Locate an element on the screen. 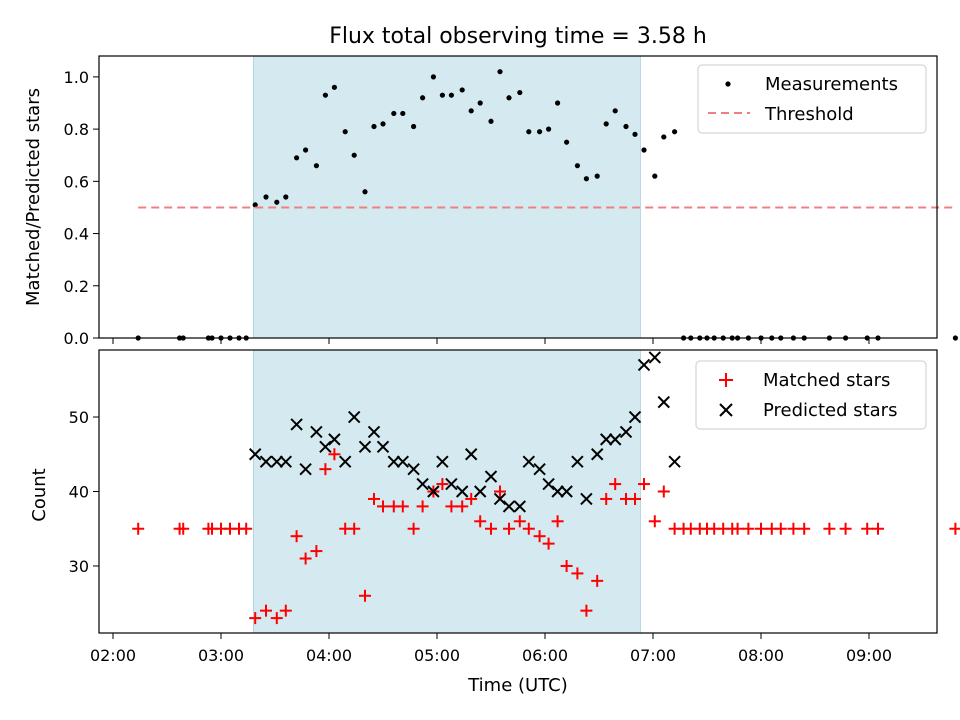 The image size is (960, 720). x-tick-label: 03:00 is located at coordinates (221, 655).